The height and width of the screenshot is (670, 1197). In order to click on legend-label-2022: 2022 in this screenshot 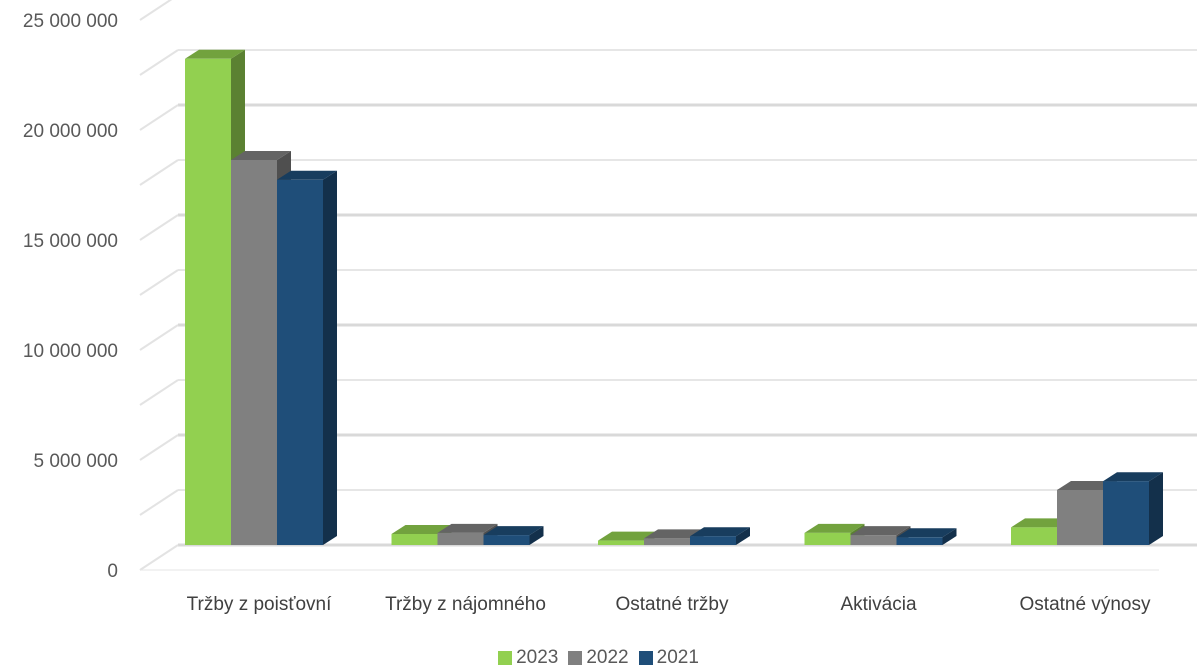, I will do `click(607, 657)`.